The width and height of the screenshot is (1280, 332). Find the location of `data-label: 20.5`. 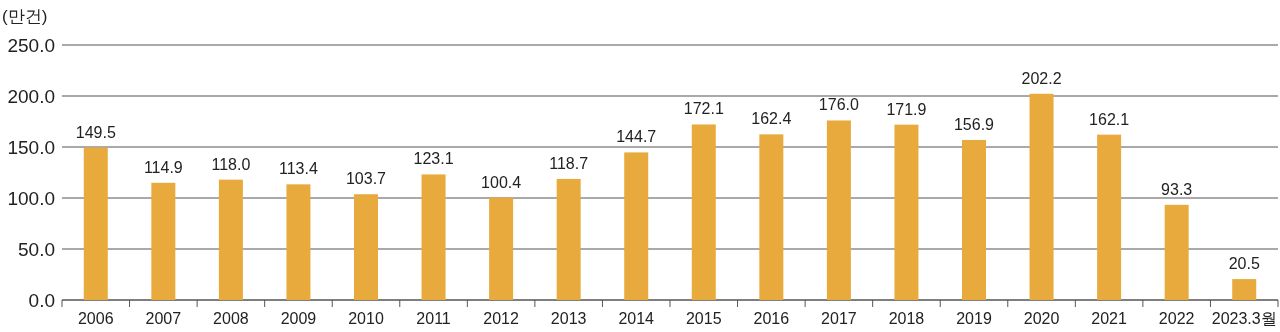

data-label: 20.5 is located at coordinates (1244, 264).